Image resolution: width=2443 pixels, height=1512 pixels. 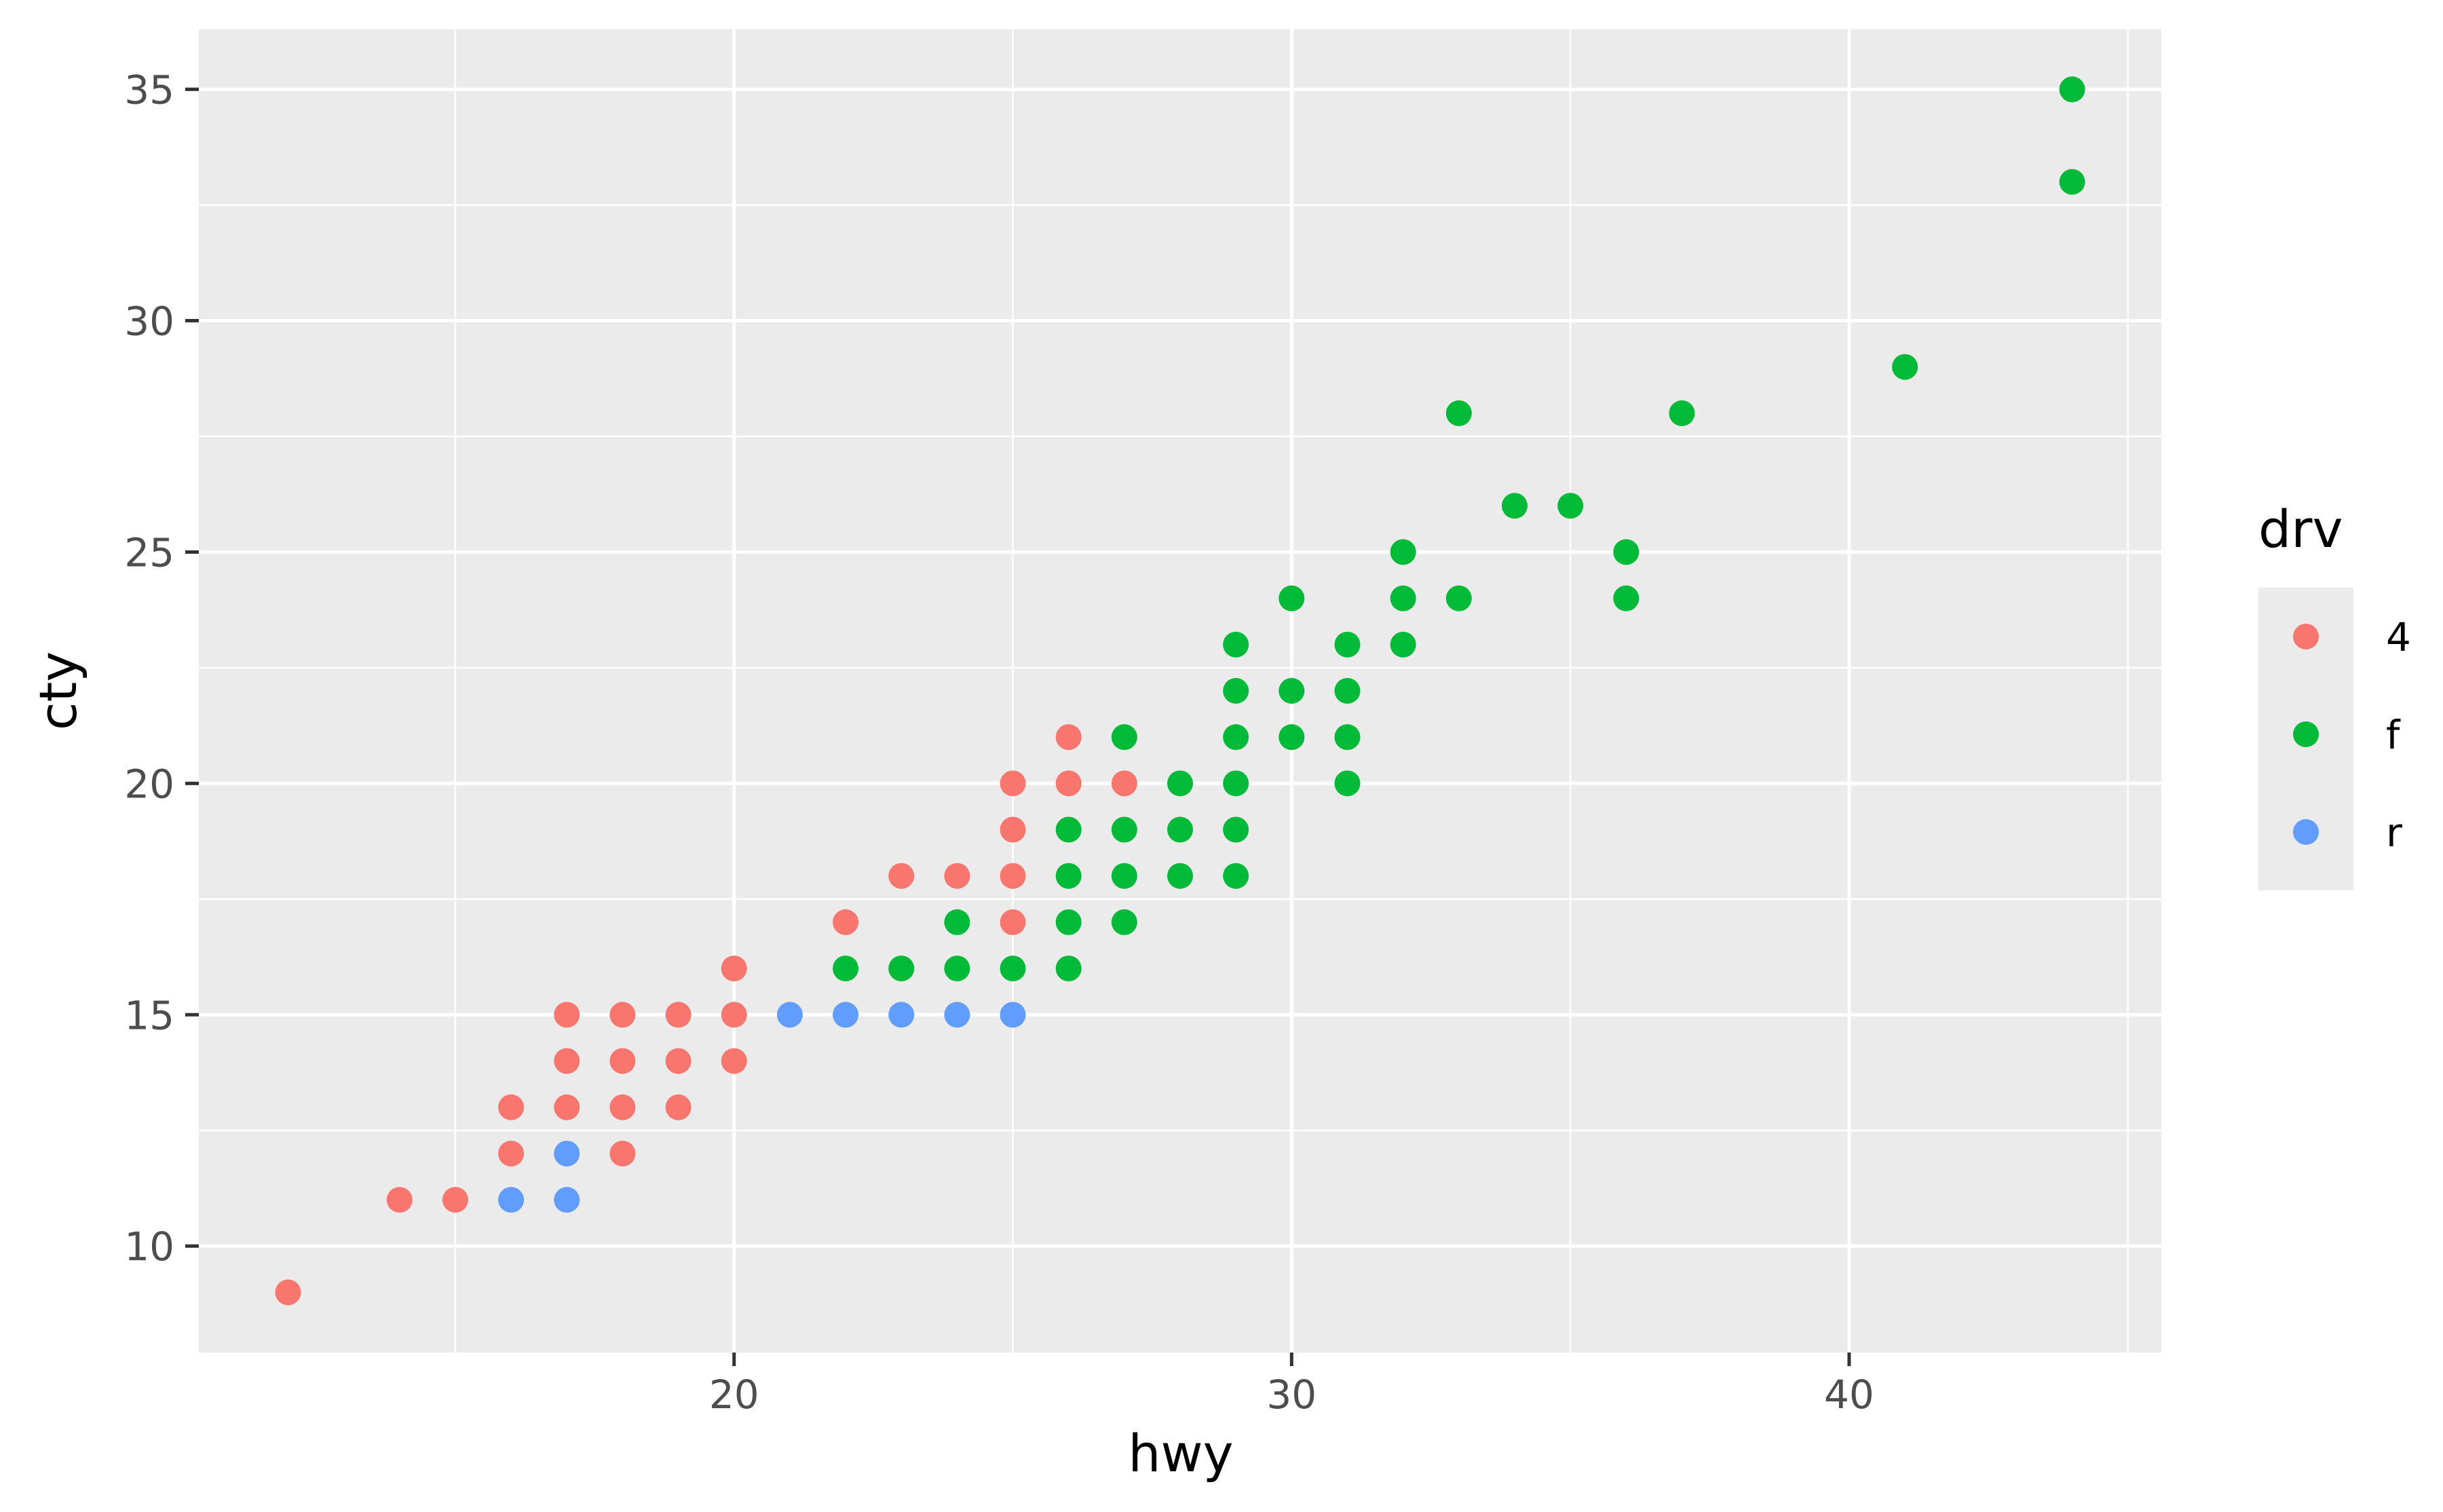 I want to click on y-tick-label: 15, so click(x=149, y=1015).